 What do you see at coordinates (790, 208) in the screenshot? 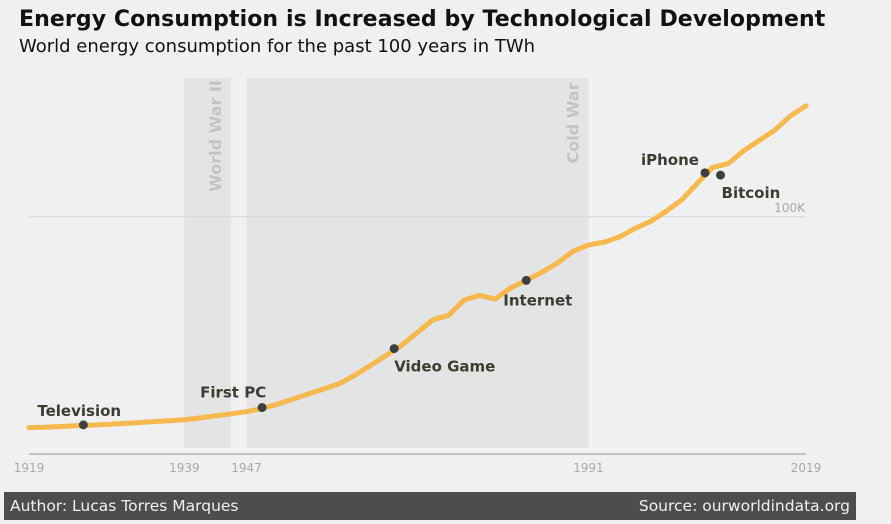
I see `reference-label: 100K` at bounding box center [790, 208].